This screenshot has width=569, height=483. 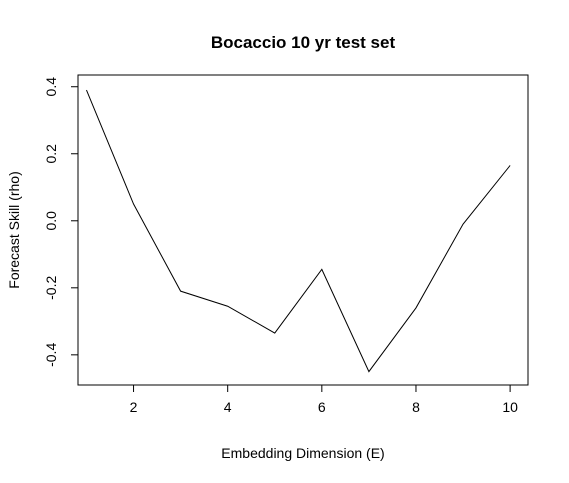 I want to click on x-axis-label: Embedding Dimension (E), so click(x=302, y=453).